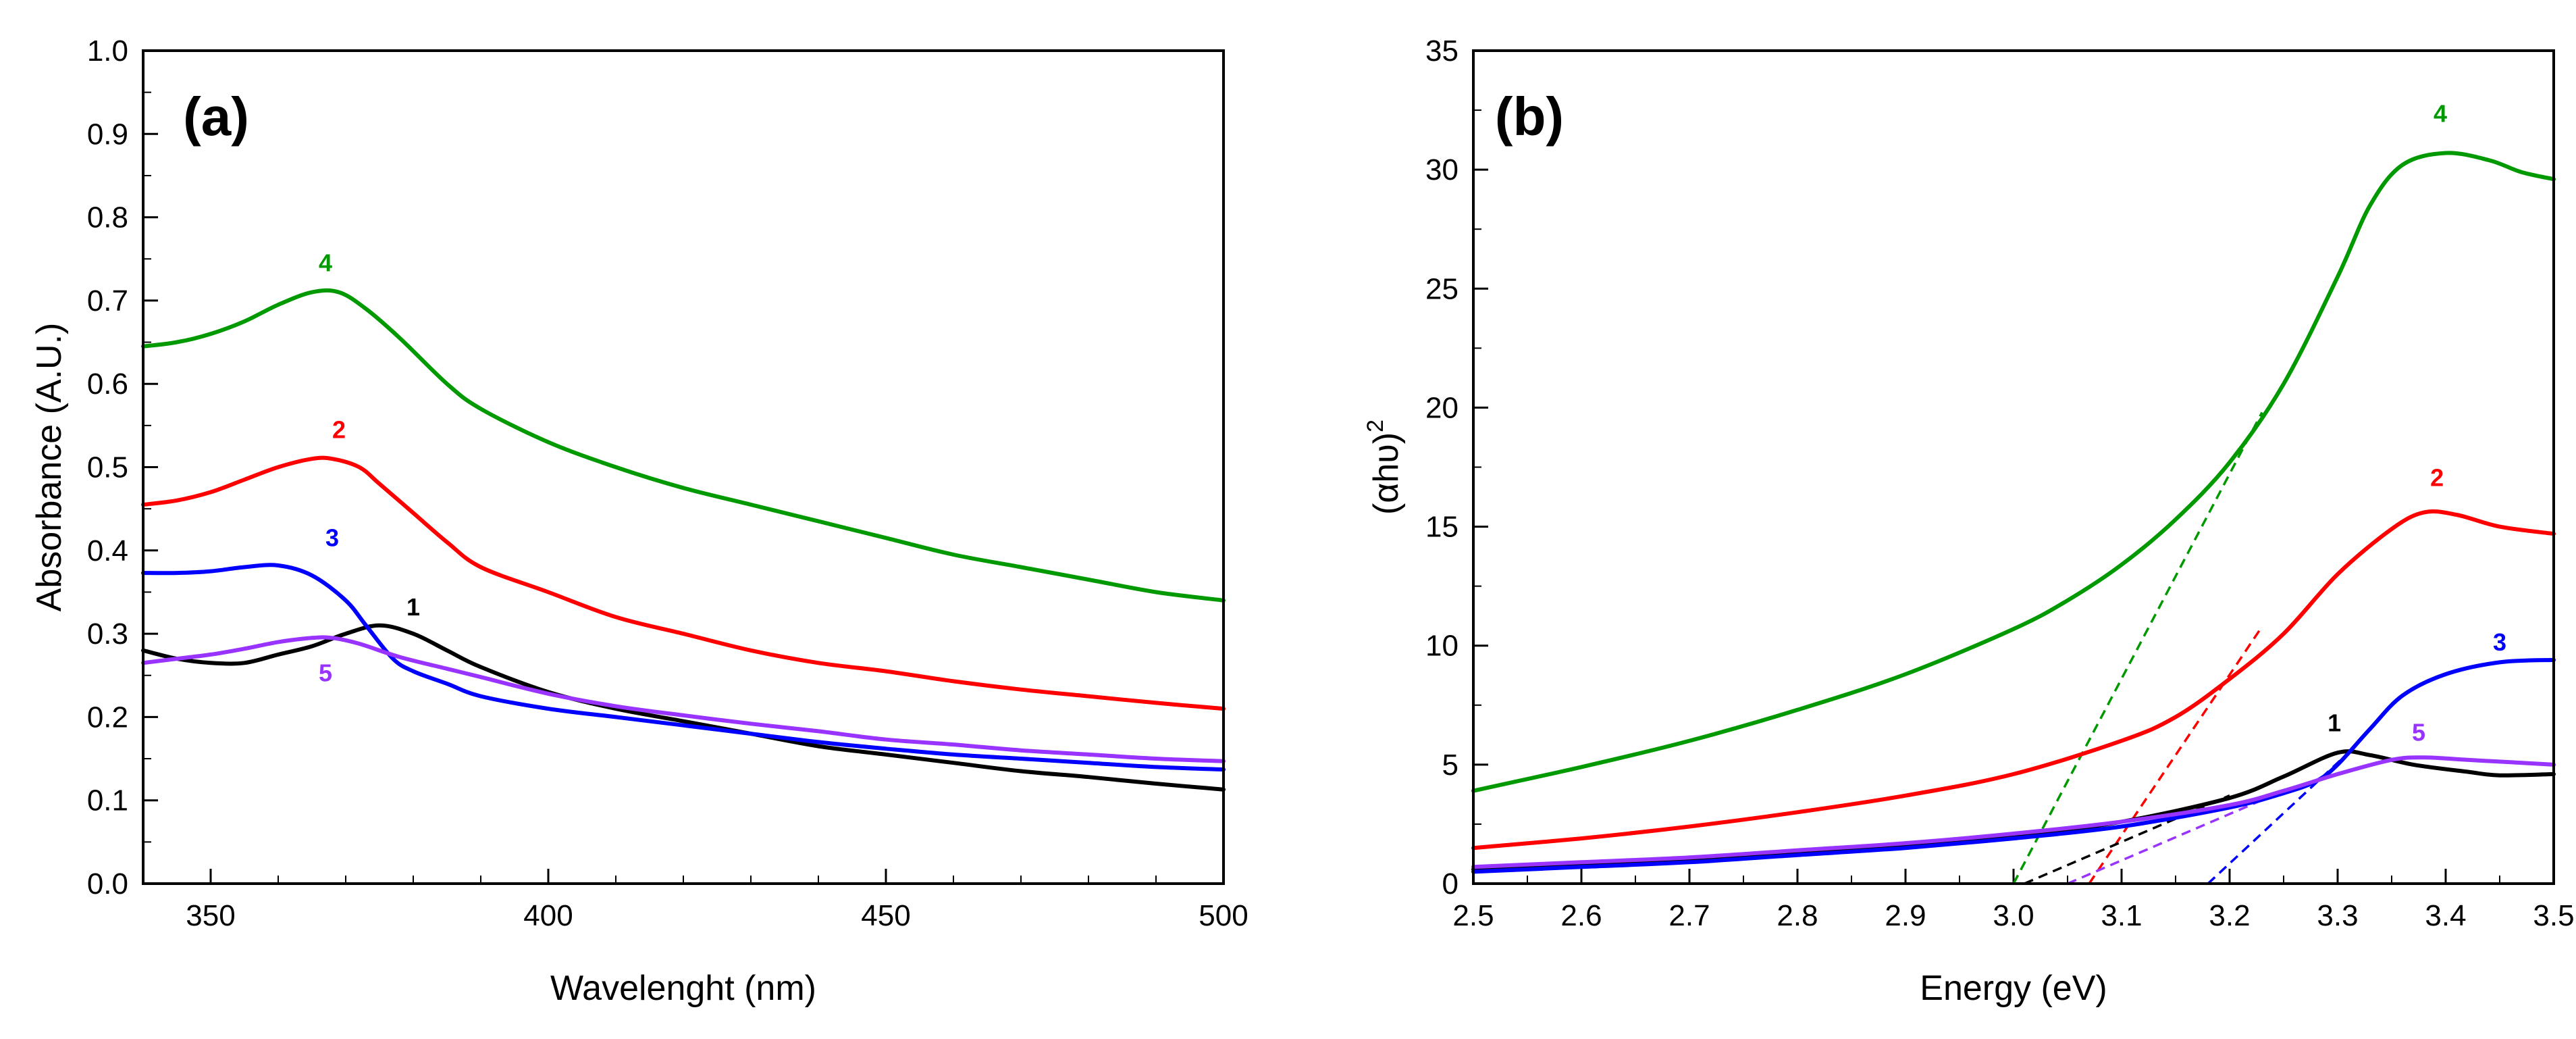 This screenshot has height=1039, width=2576. Describe the element at coordinates (107, 634) in the screenshot. I see `y-tick-label: 0.3` at that location.